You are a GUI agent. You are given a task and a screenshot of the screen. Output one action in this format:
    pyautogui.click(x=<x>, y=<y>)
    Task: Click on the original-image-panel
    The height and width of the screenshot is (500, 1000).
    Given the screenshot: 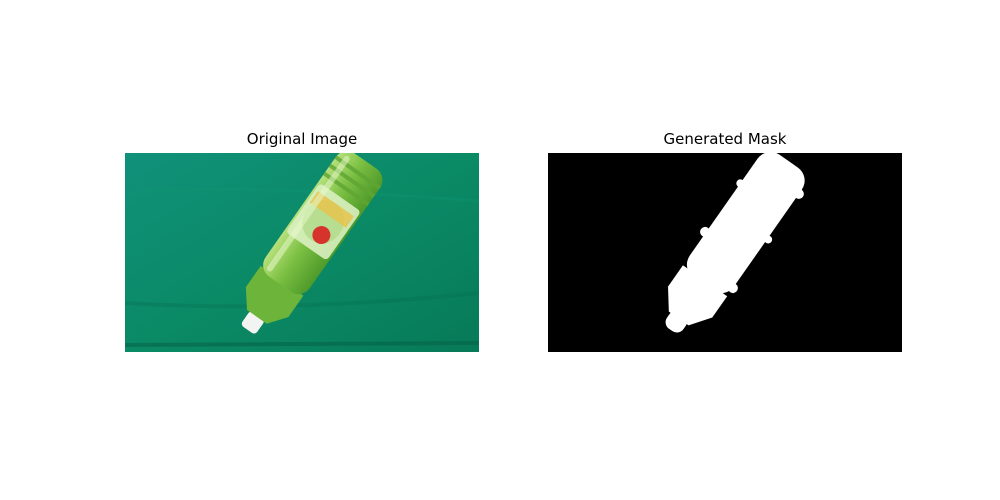 What is the action you would take?
    pyautogui.click(x=302, y=252)
    